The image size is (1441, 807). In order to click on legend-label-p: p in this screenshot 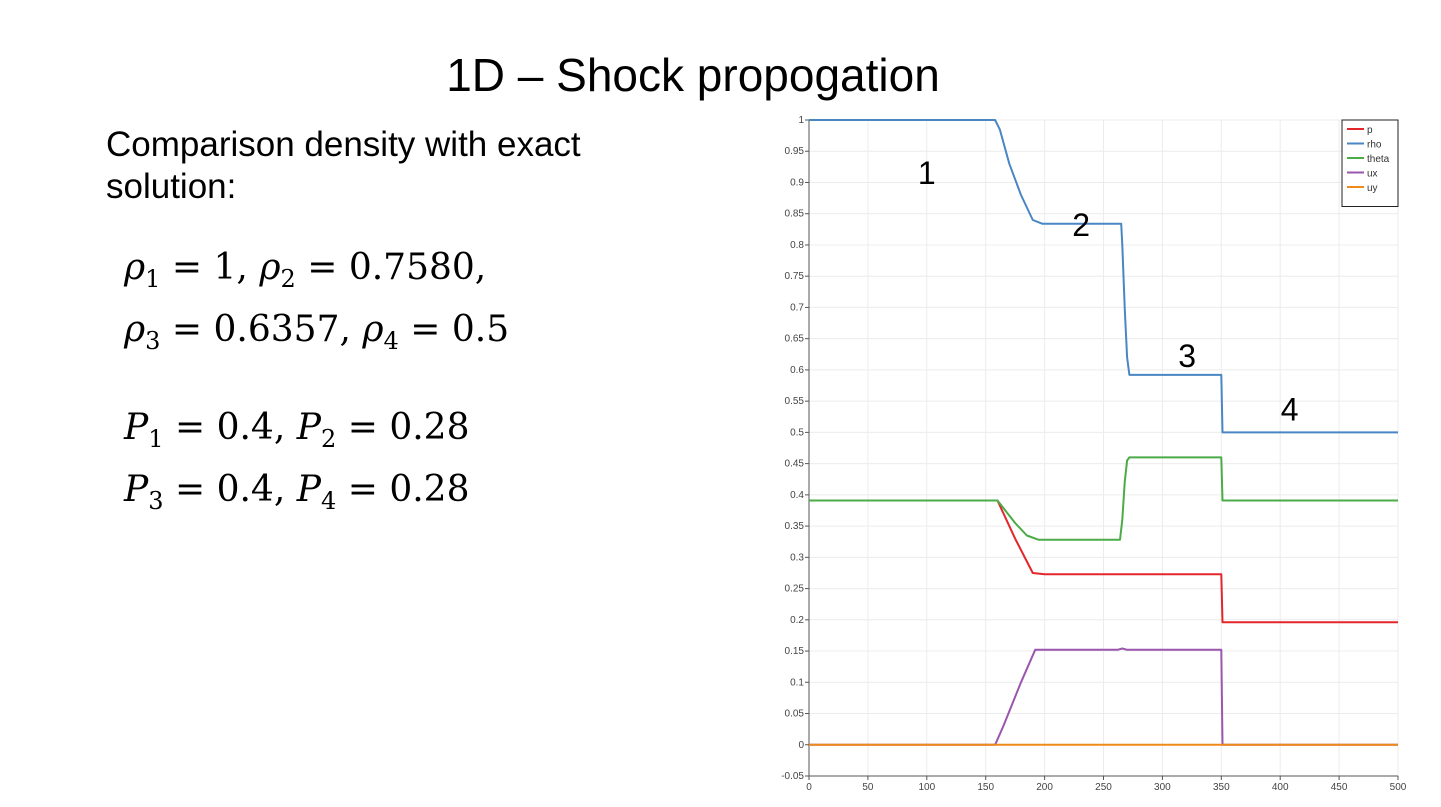, I will do `click(1370, 130)`.